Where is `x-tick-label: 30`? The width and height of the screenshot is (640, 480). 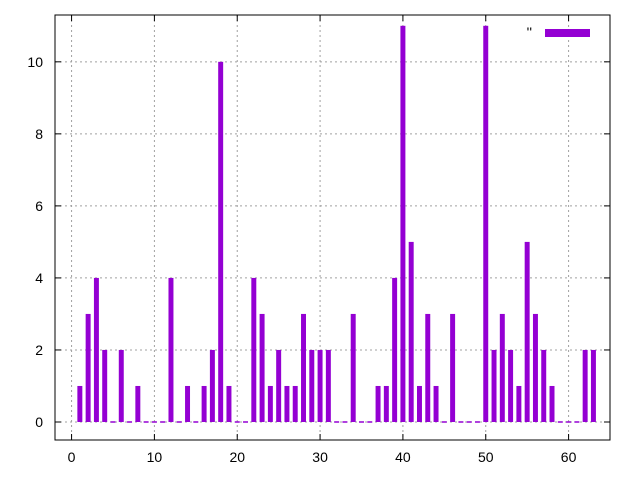
x-tick-label: 30 is located at coordinates (320, 457).